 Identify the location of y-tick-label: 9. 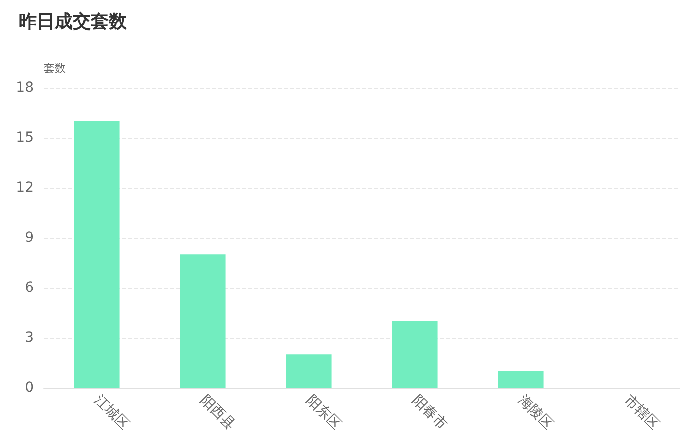
(29, 238).